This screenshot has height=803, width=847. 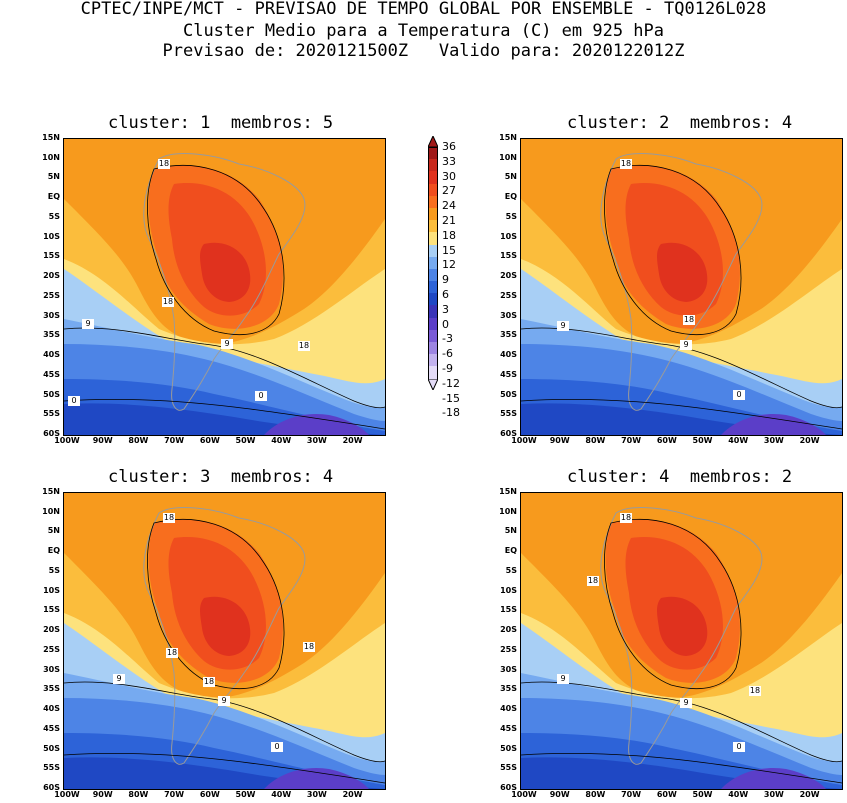 I want to click on map-panel-cluster-1: 18 18 9 9 18 0 0, so click(x=224, y=287).